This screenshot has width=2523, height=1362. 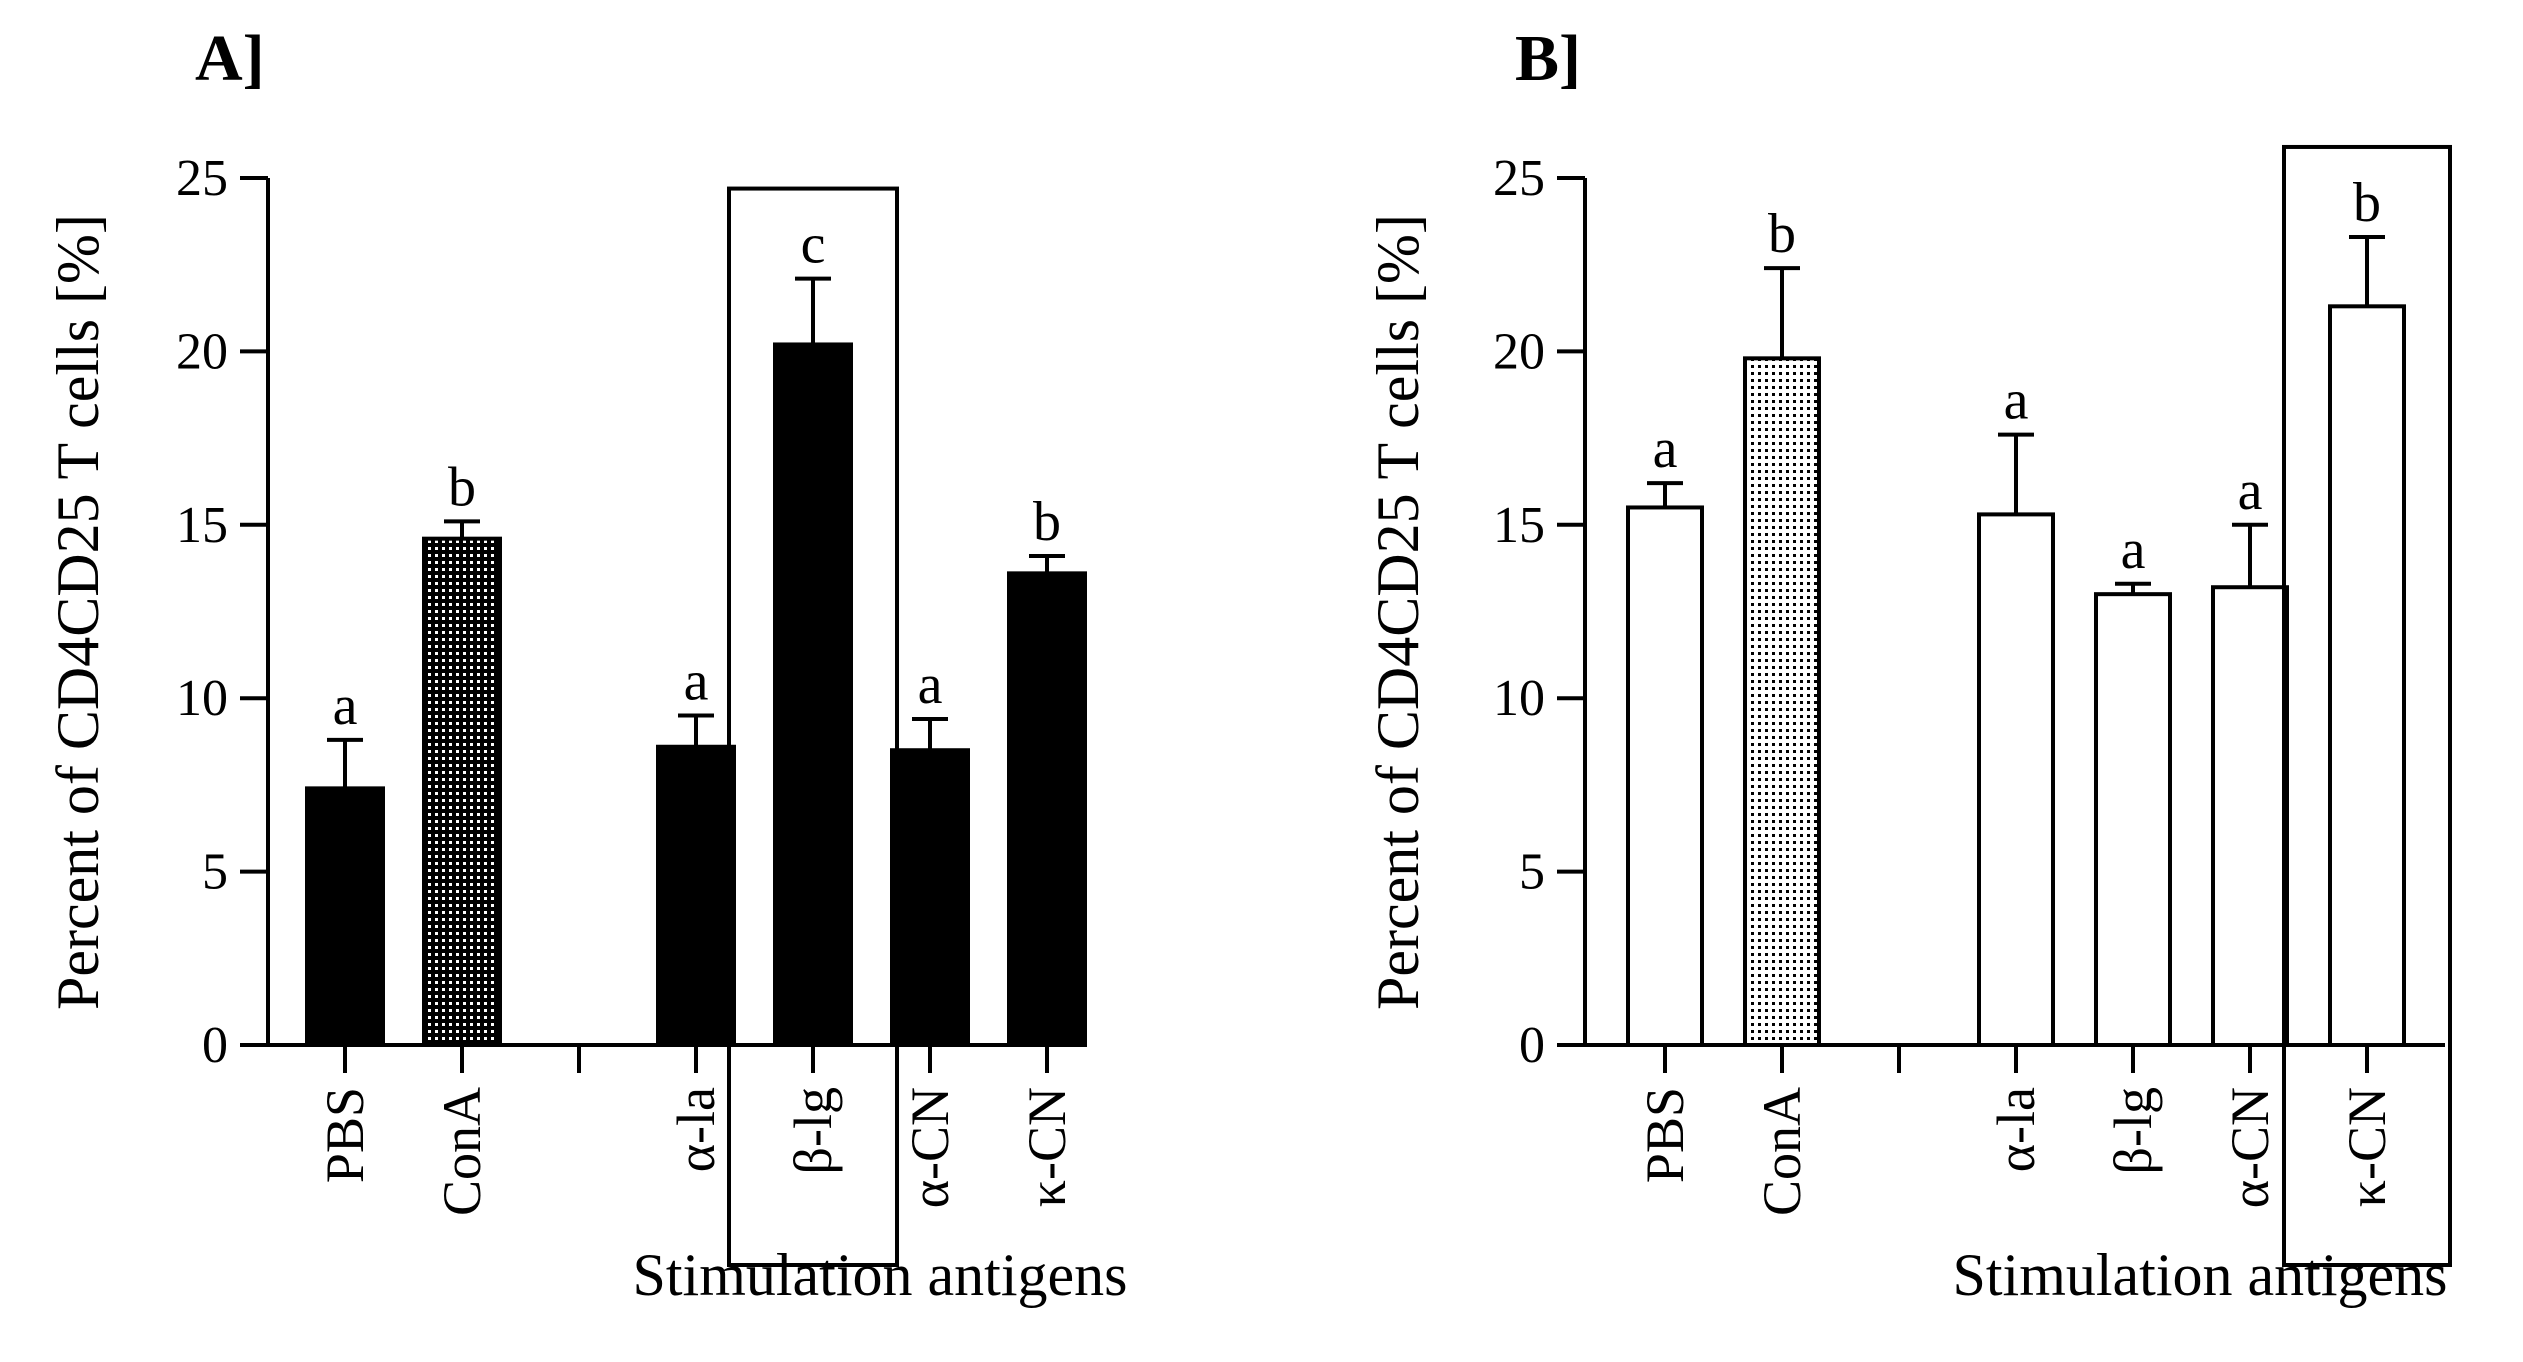 I want to click on significance-beta-lg: a, so click(x=2133, y=550).